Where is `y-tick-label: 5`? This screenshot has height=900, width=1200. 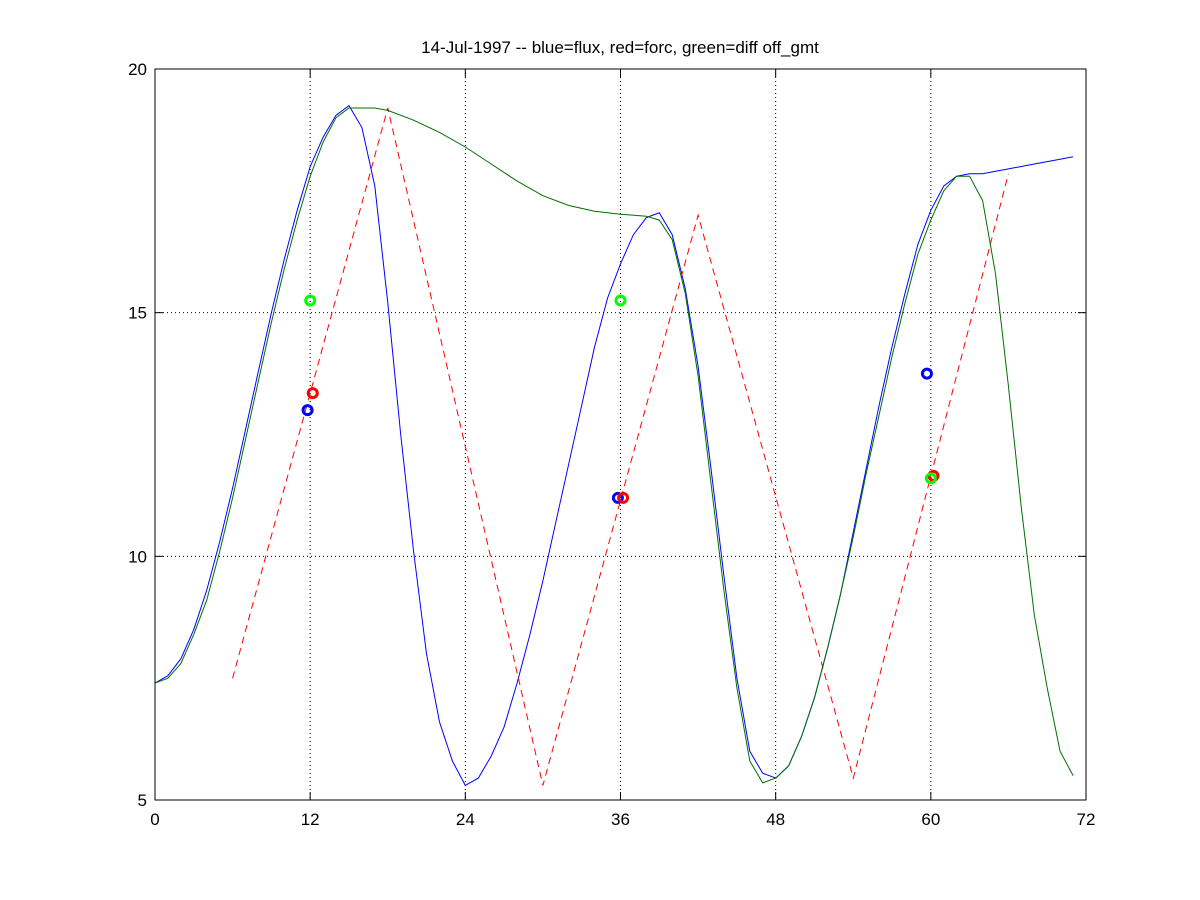 y-tick-label: 5 is located at coordinates (142, 800).